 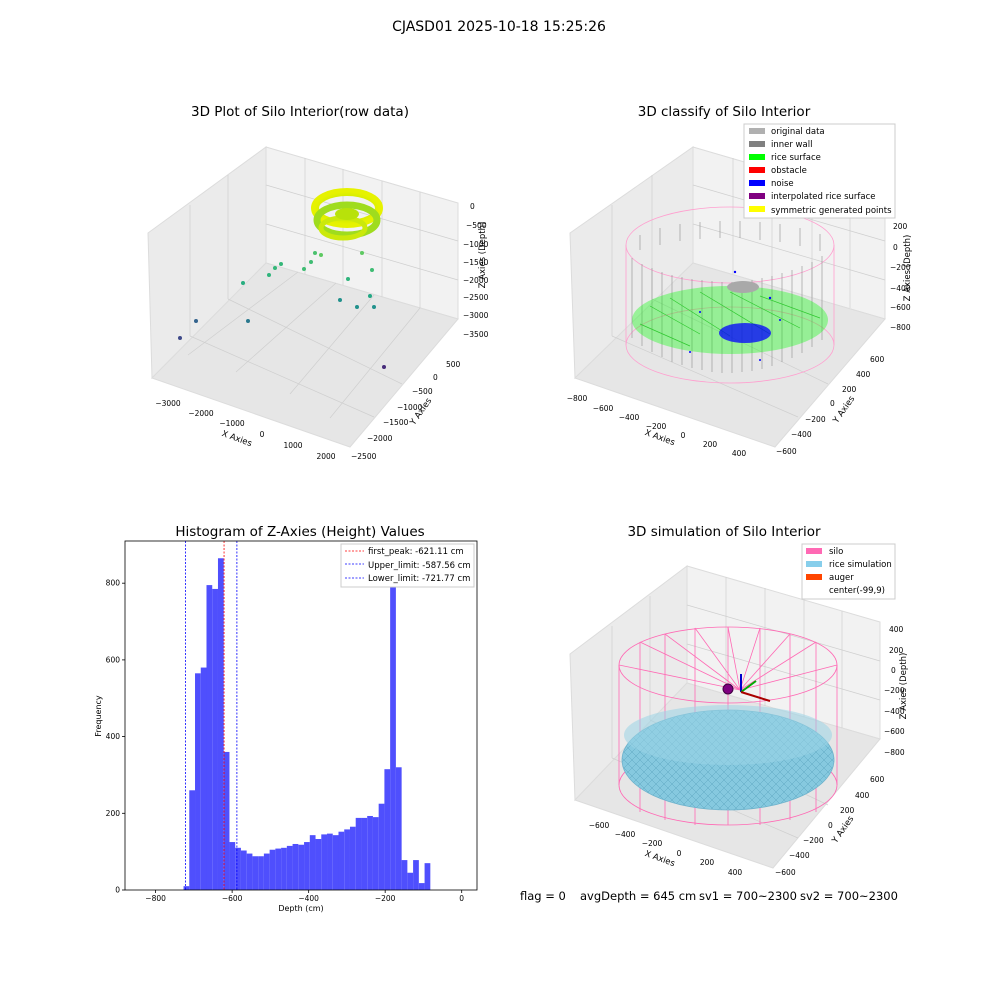 What do you see at coordinates (476, 334) in the screenshot?
I see `raw-z-tick: −3500` at bounding box center [476, 334].